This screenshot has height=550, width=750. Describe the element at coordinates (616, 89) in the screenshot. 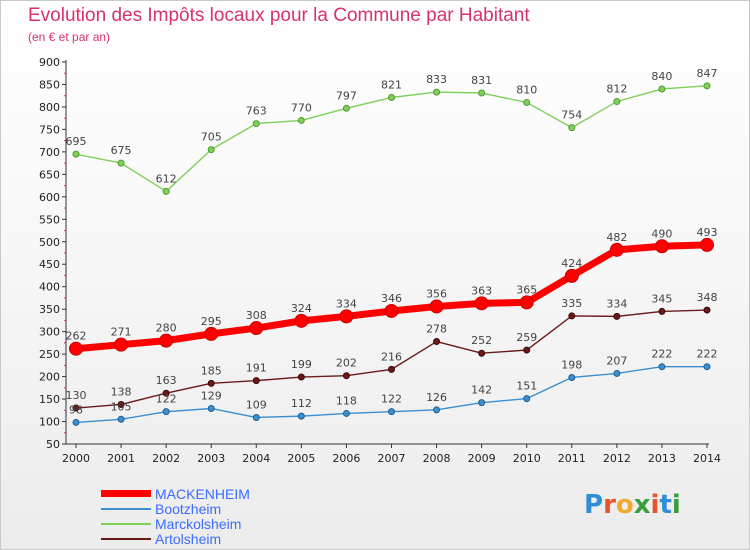

I see `data-label-marckolsheim: 812` at that location.